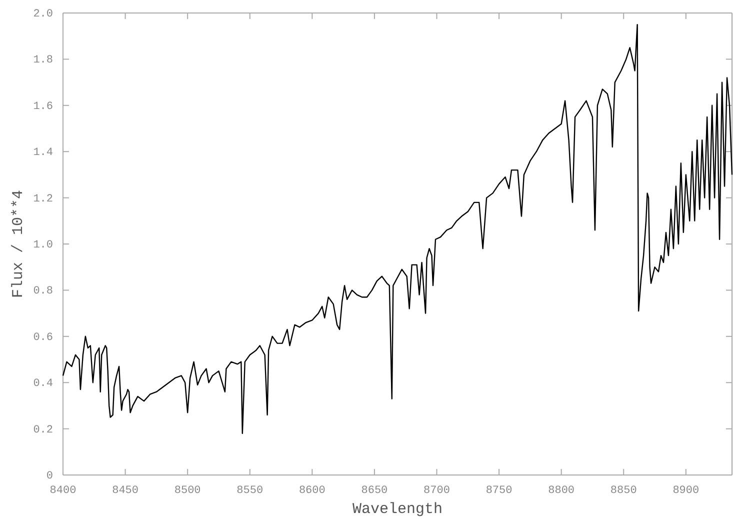 This screenshot has width=733, height=519. What do you see at coordinates (187, 490) in the screenshot?
I see `x-tick-label: 8500` at bounding box center [187, 490].